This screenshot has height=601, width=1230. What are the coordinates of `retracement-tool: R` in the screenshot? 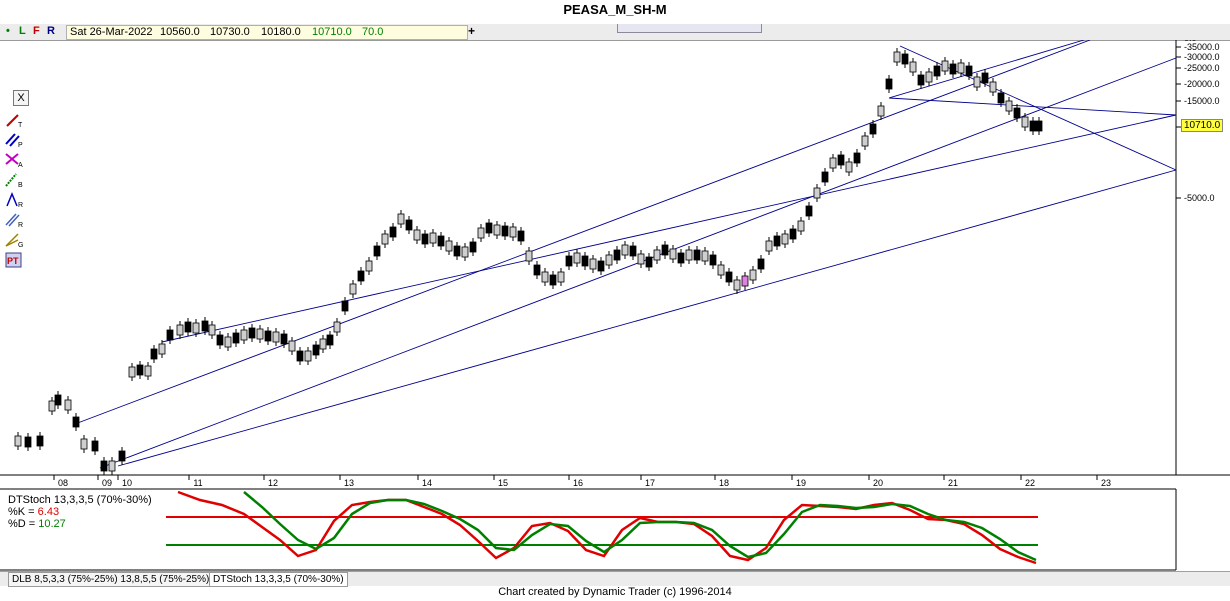 It's located at (14, 200).